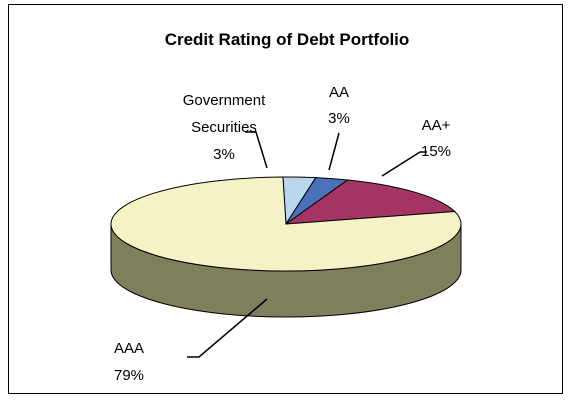 The width and height of the screenshot is (572, 400). I want to click on slice-aa-, so click(370, 202).